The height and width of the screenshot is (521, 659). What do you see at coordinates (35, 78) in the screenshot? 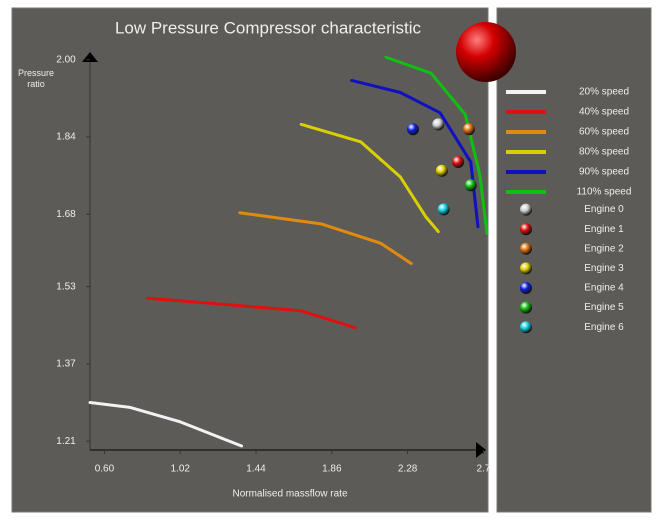
I see `y-axis-label: Pressure ratio` at bounding box center [35, 78].